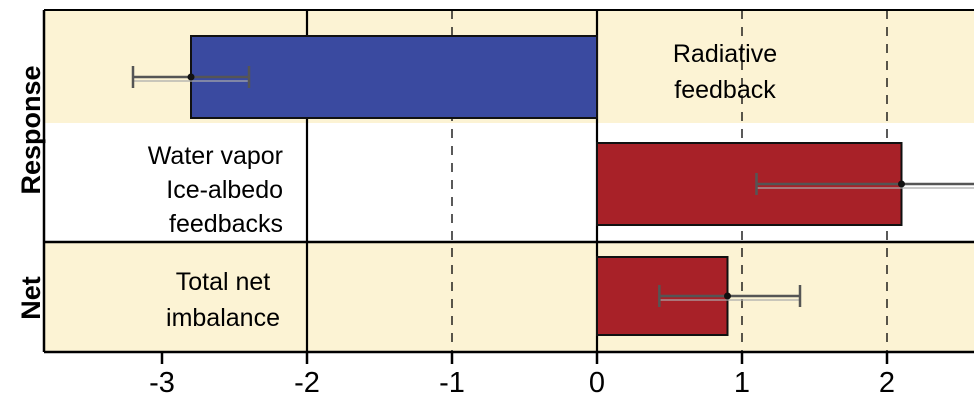 This screenshot has width=974, height=401. What do you see at coordinates (864, 184) in the screenshot?
I see `errorbar-water` at bounding box center [864, 184].